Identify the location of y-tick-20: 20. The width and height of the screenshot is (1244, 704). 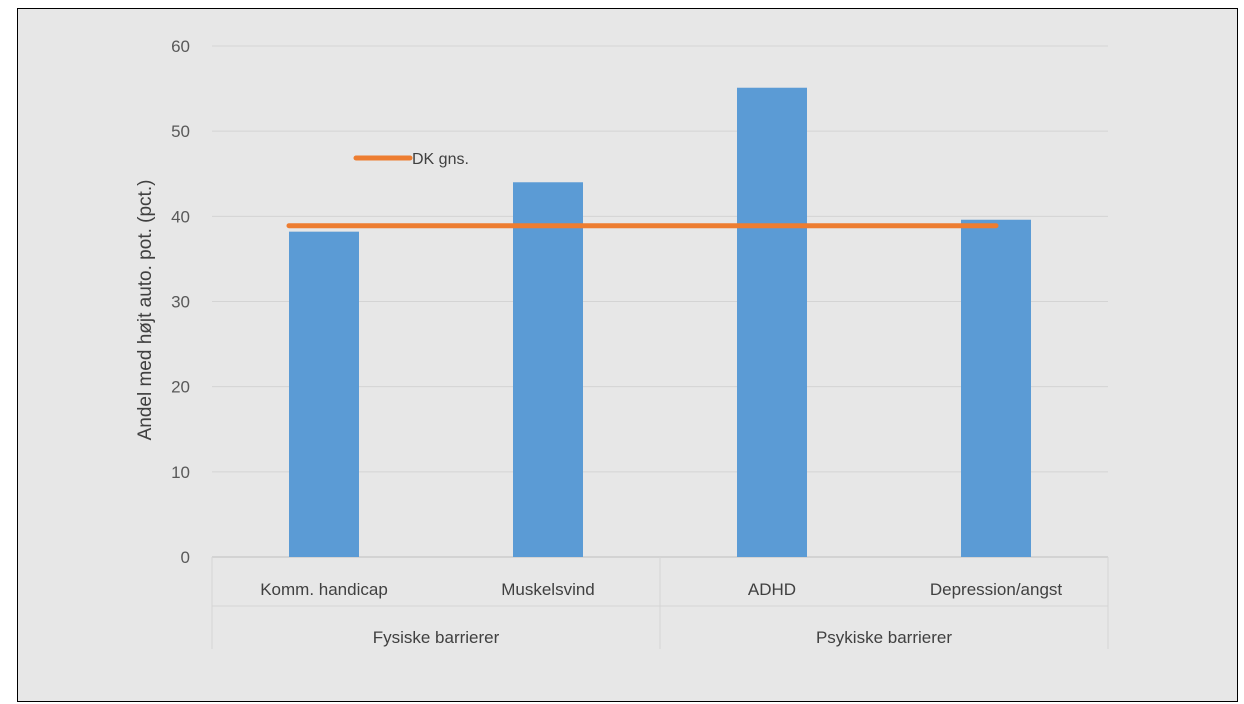
(180, 387).